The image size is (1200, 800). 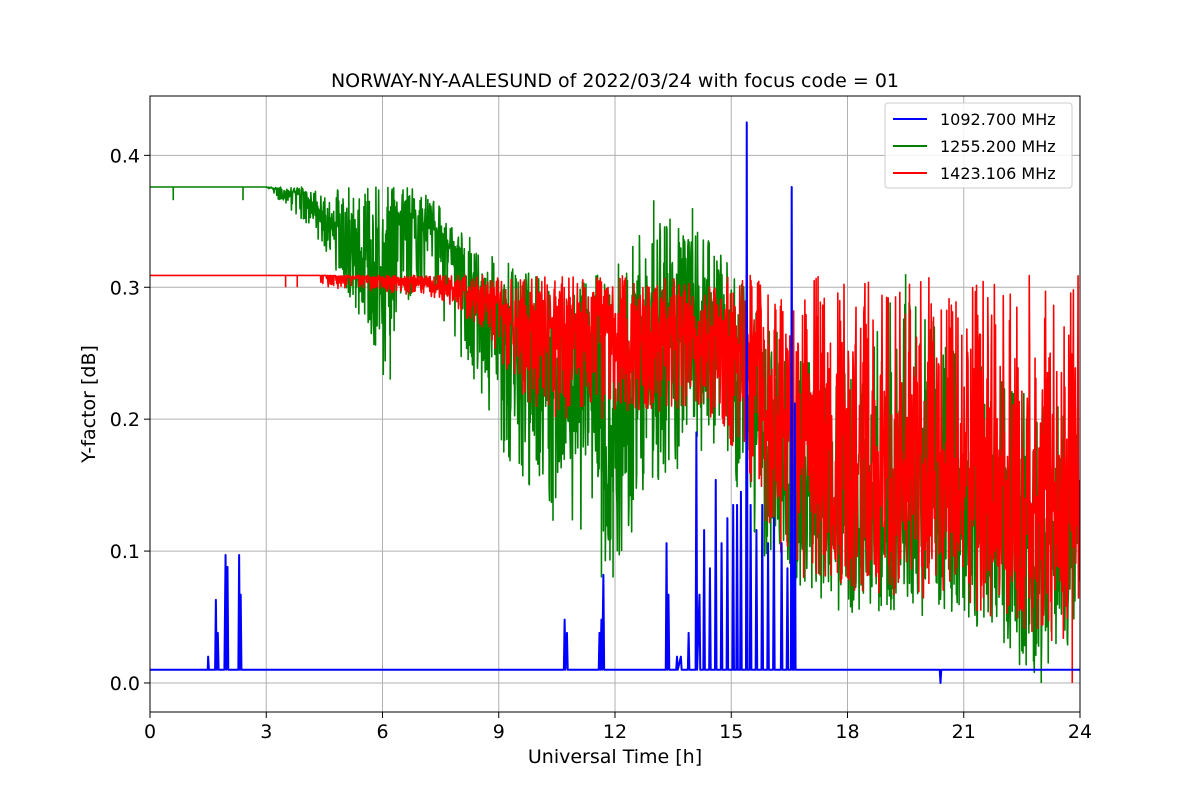 What do you see at coordinates (382, 732) in the screenshot?
I see `x-tick-label: 6` at bounding box center [382, 732].